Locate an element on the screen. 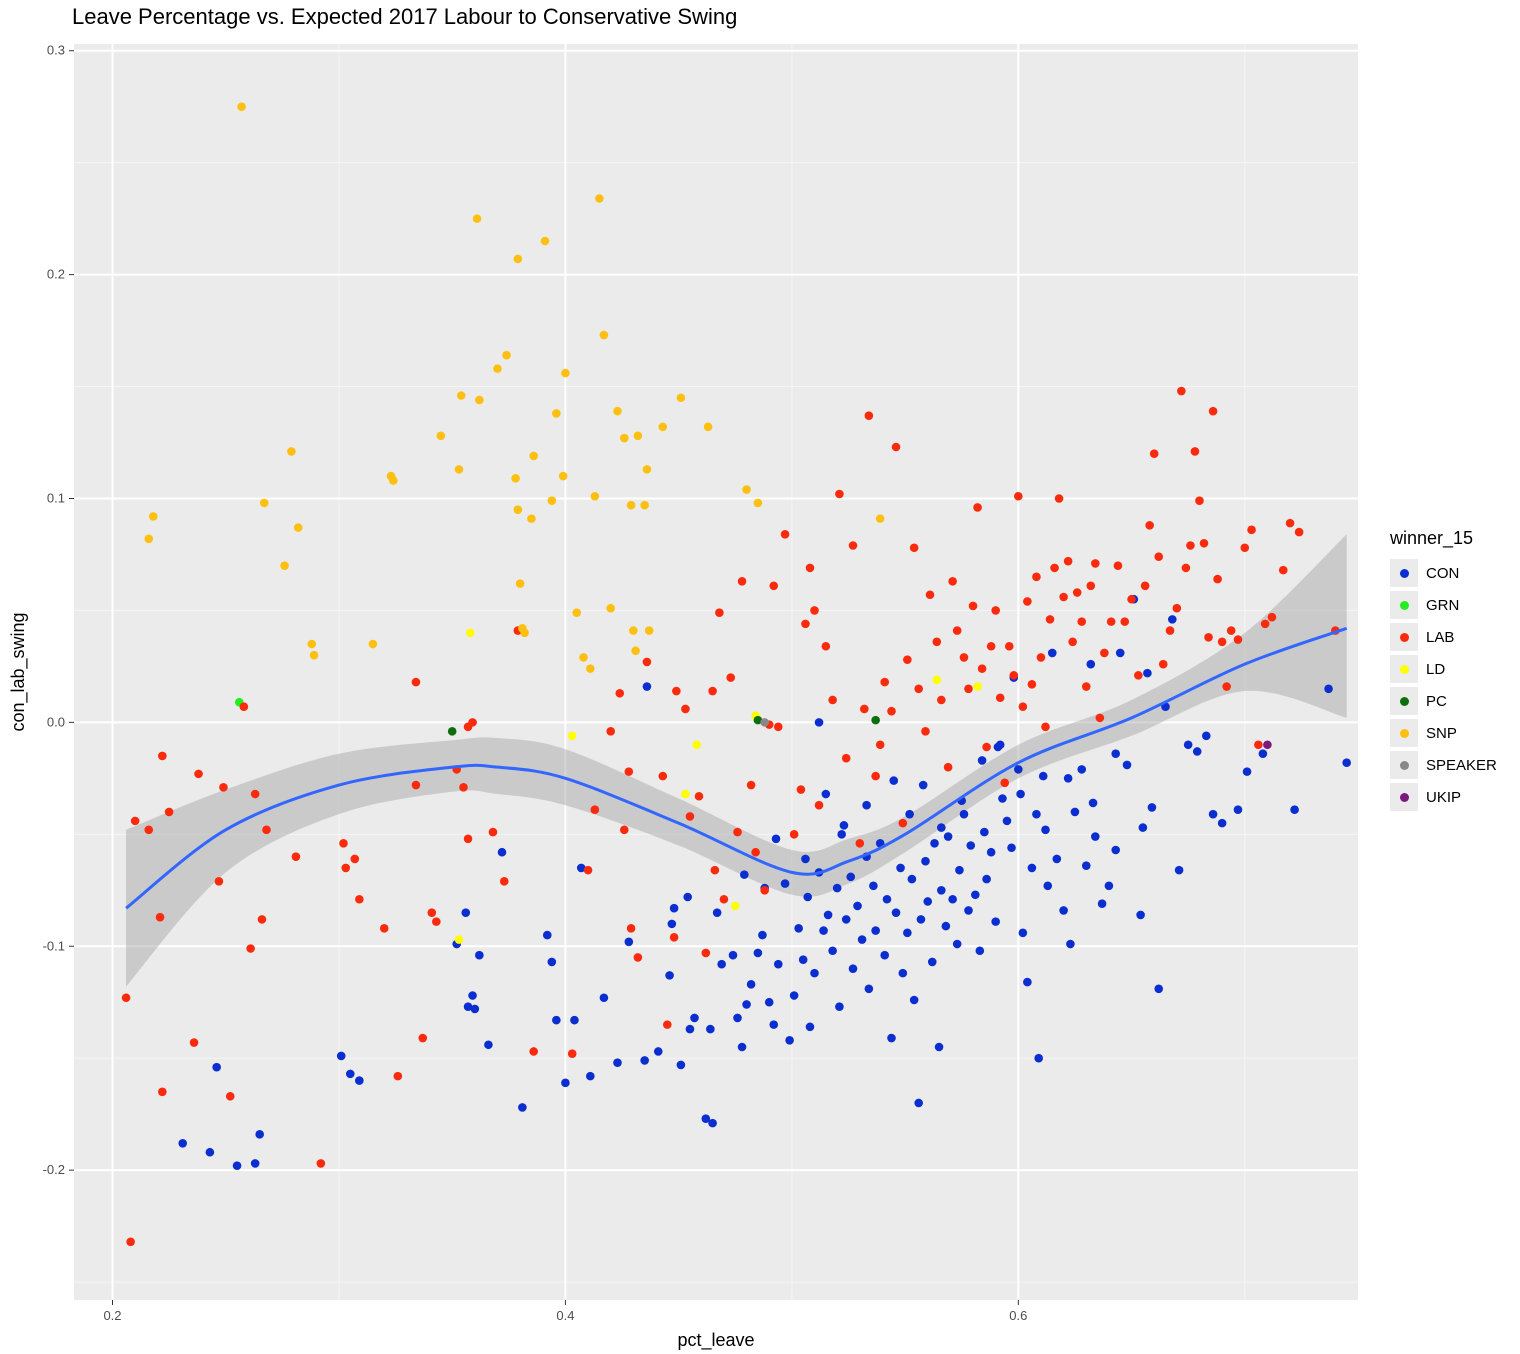  x-axis-label: pct_leave is located at coordinates (715, 1340).